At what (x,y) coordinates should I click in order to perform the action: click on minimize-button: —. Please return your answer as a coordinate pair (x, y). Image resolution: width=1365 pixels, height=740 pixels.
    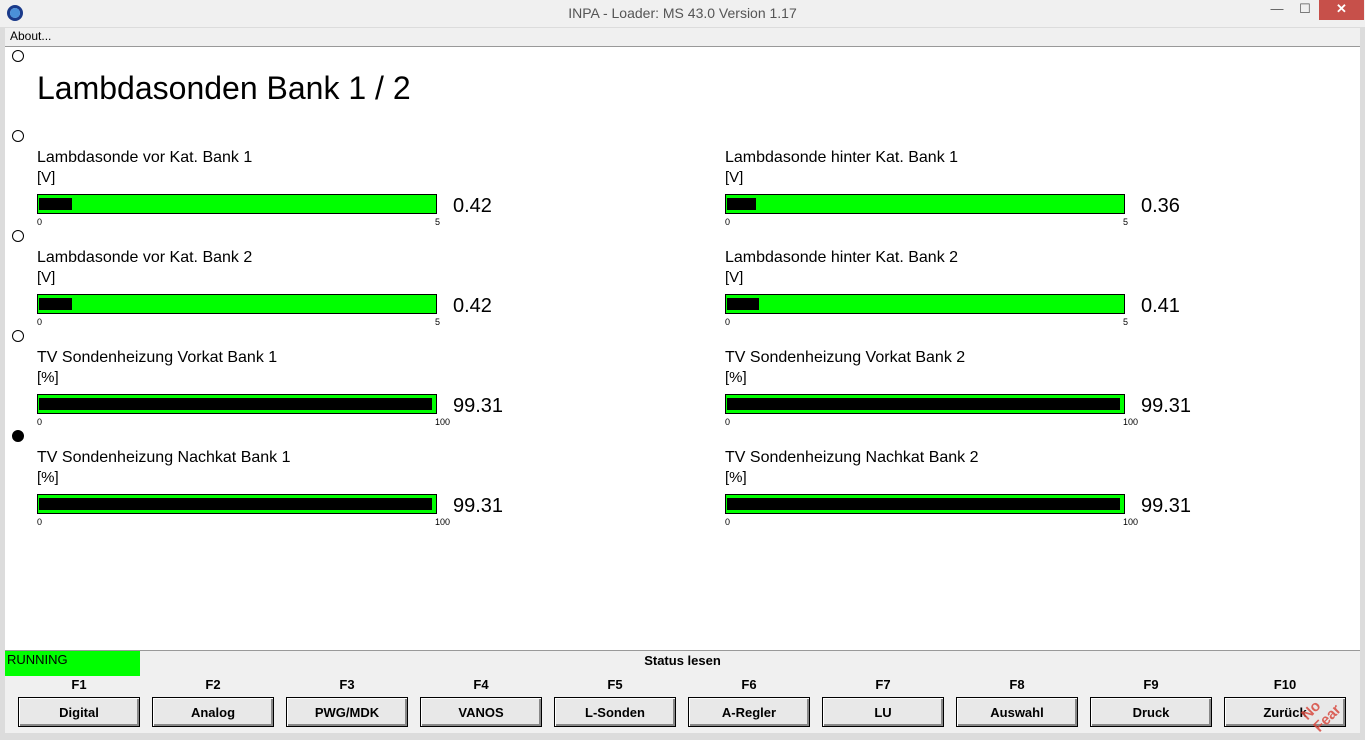
    Looking at the image, I should click on (1277, 8).